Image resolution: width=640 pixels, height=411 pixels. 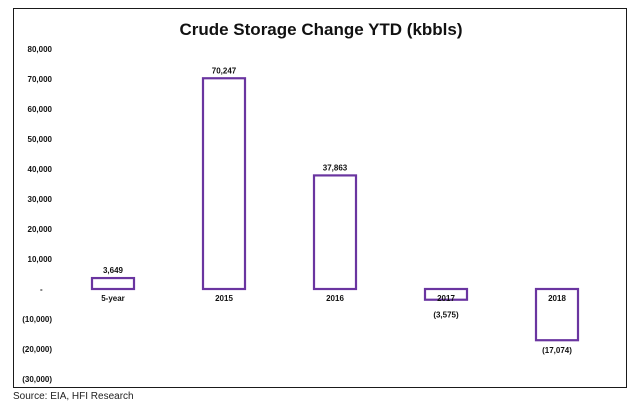 What do you see at coordinates (40, 49) in the screenshot?
I see `y-tick-label: 80,000` at bounding box center [40, 49].